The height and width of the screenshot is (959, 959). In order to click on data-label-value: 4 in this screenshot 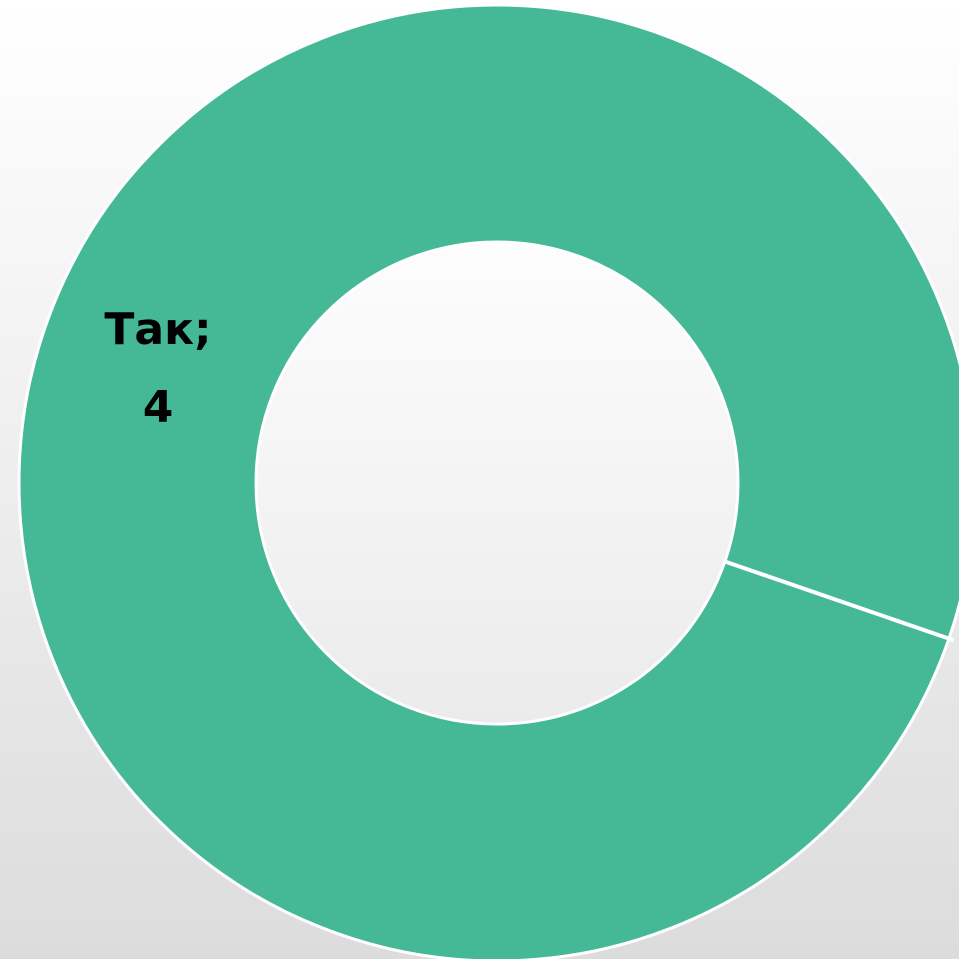, I will do `click(158, 407)`.